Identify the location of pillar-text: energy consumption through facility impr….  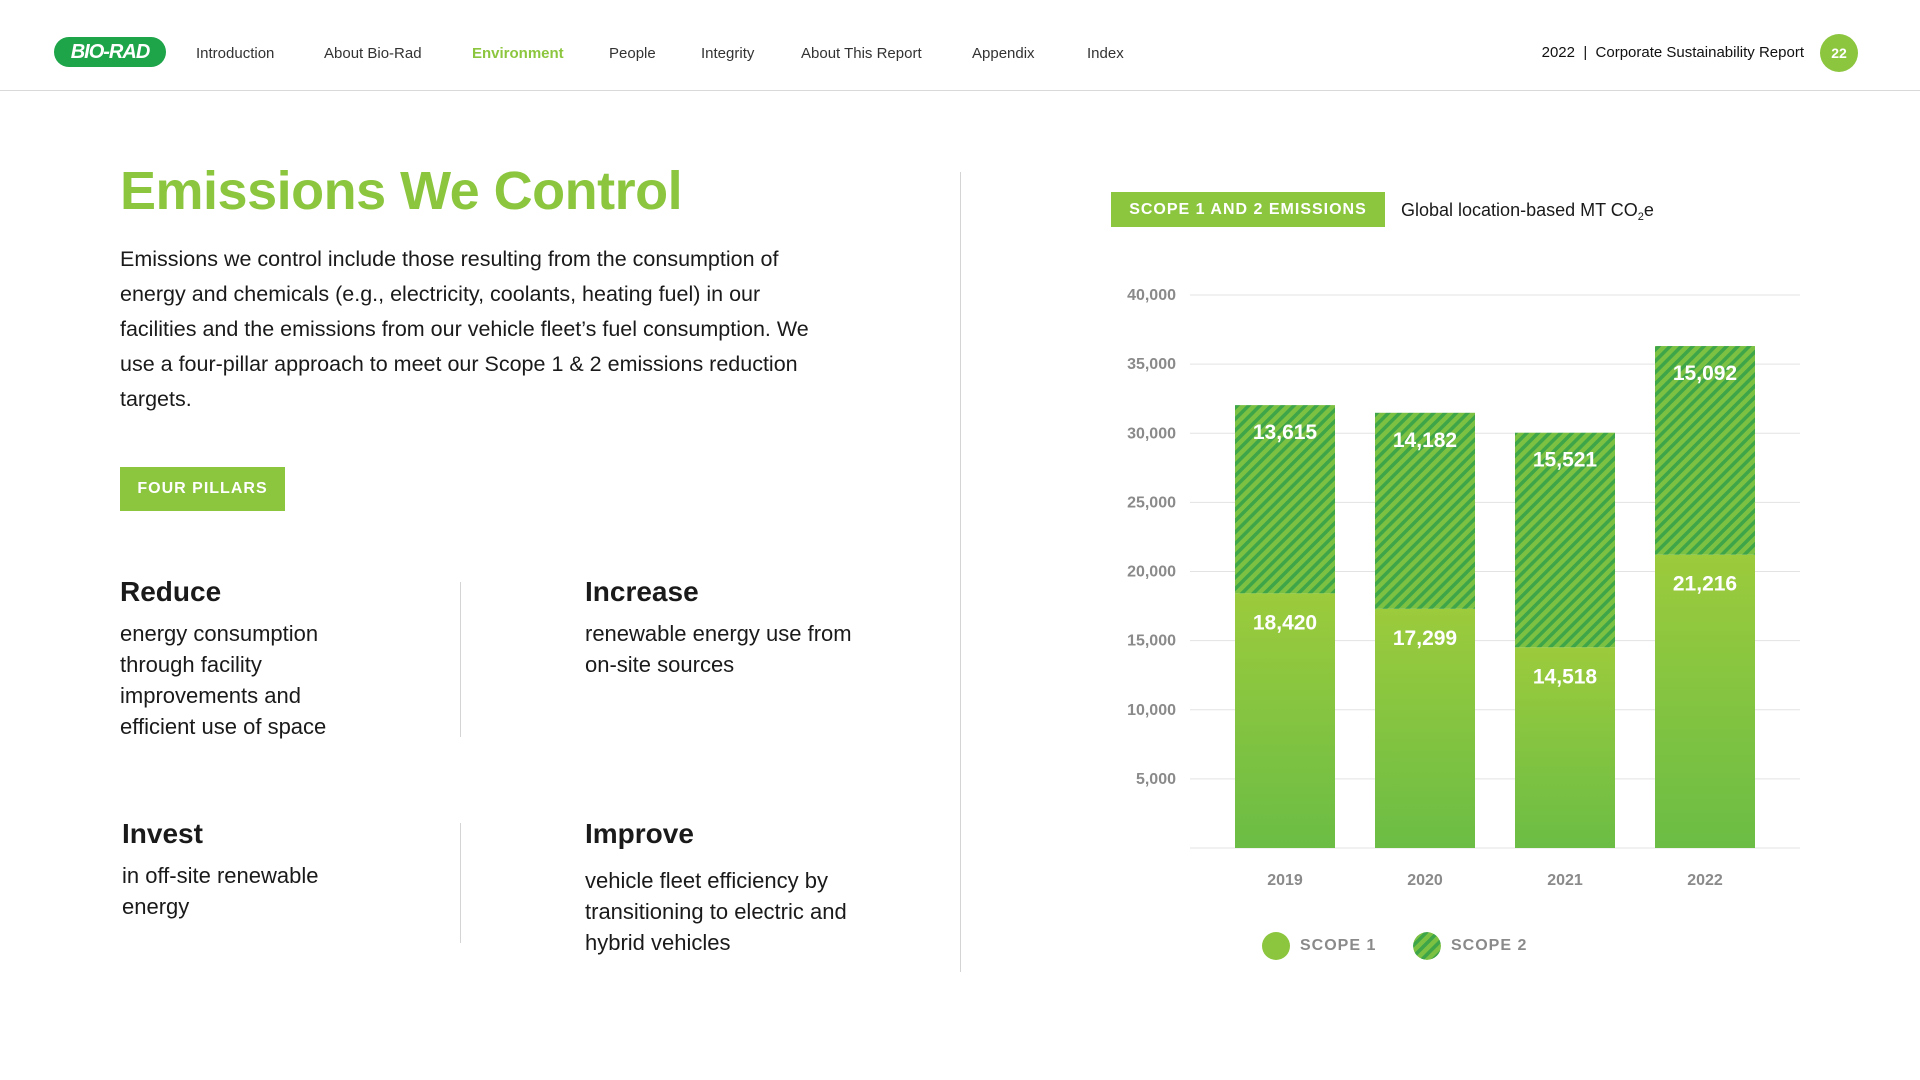
(223, 680).